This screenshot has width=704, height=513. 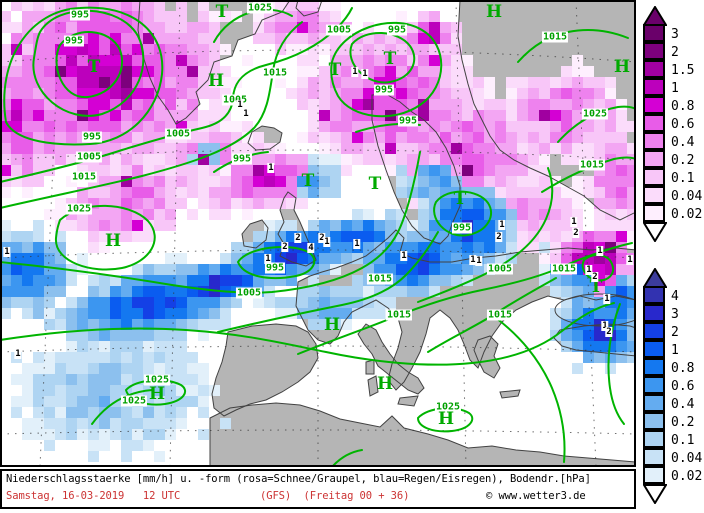 I want to click on snow-scale-up-arrow-icon, so click(x=655, y=16).